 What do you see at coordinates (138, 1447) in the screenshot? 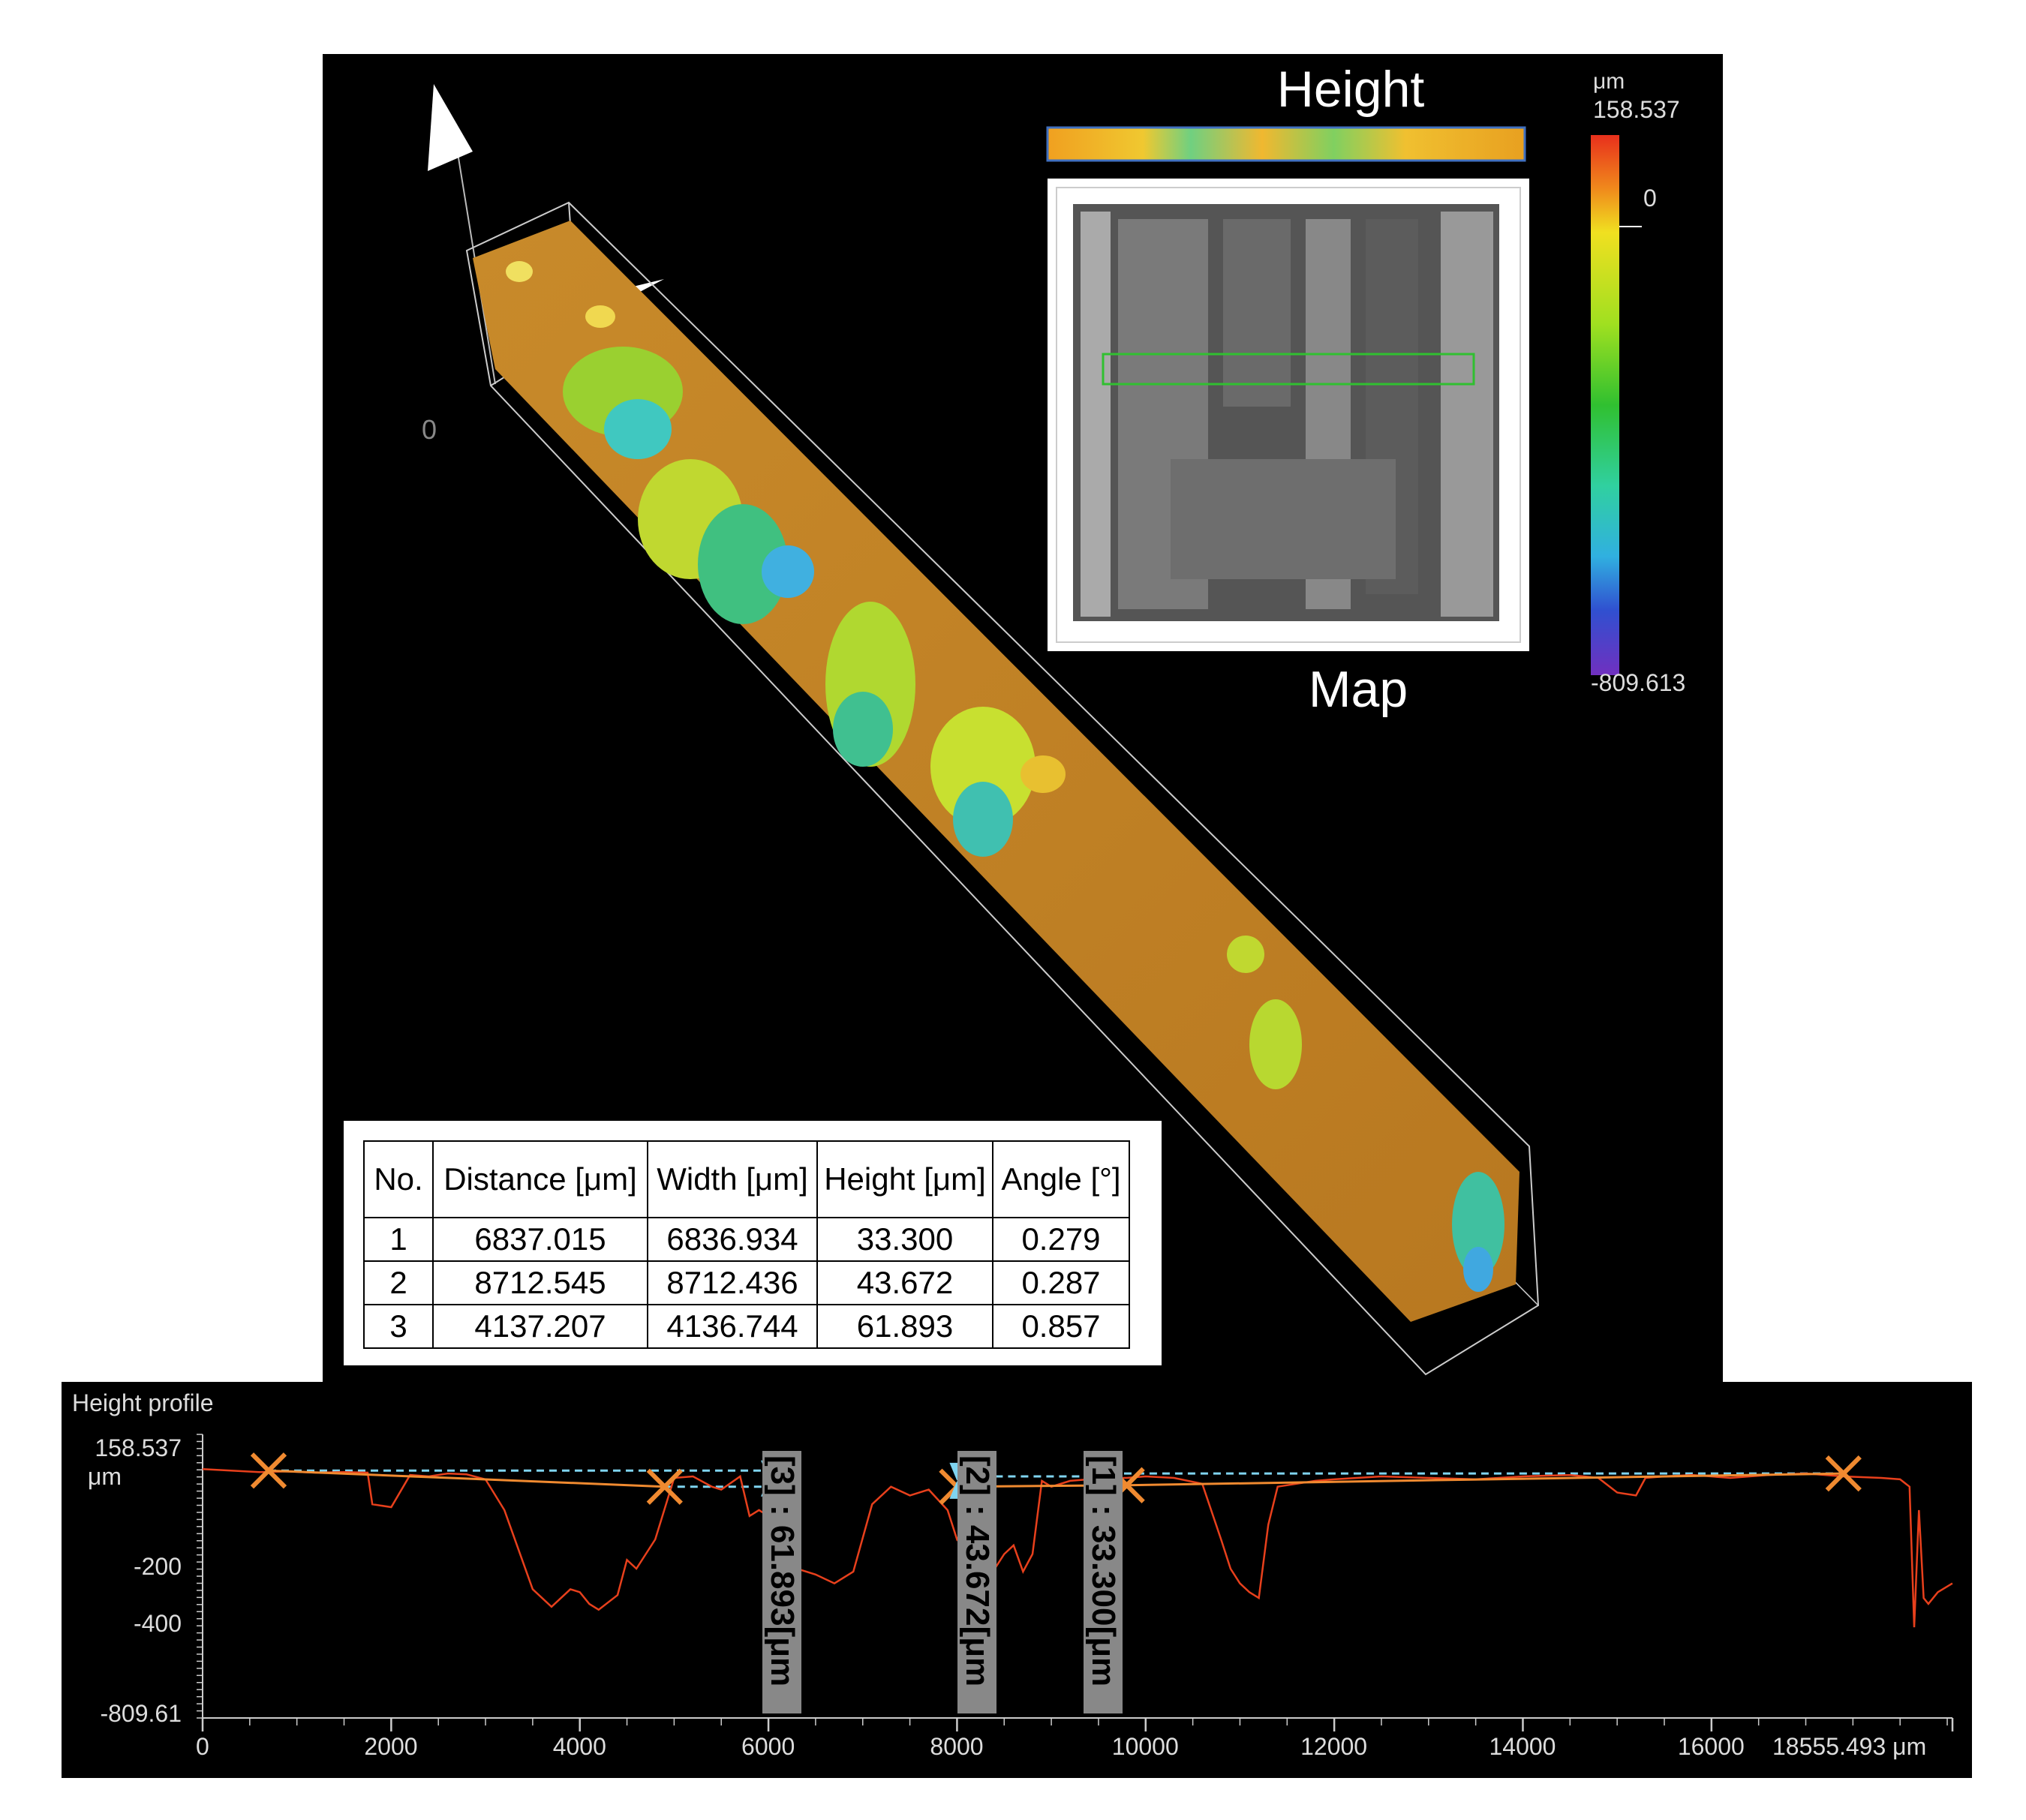
I see `y-tick-top: 158.537` at bounding box center [138, 1447].